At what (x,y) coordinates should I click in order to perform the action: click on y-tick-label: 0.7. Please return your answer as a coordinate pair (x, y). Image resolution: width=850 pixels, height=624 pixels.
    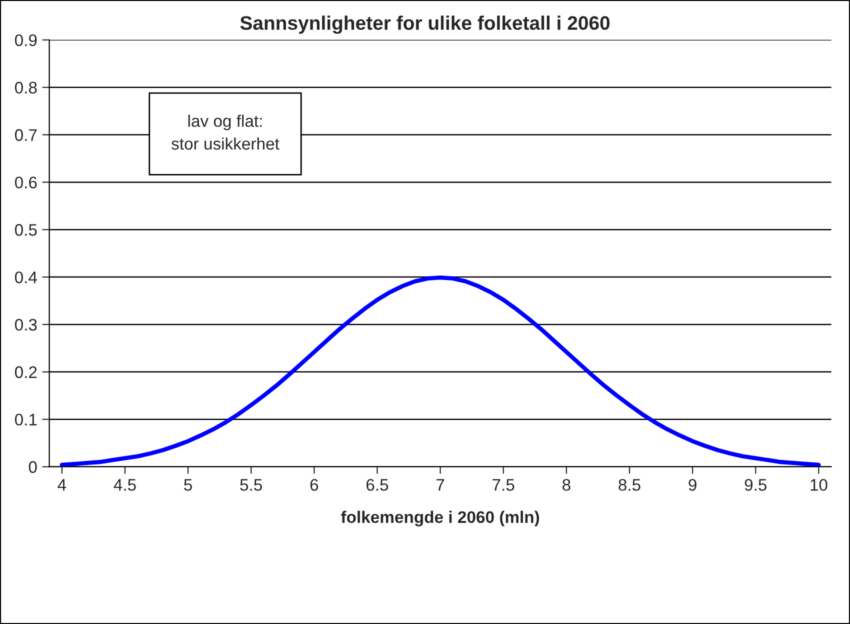
    Looking at the image, I should click on (25, 135).